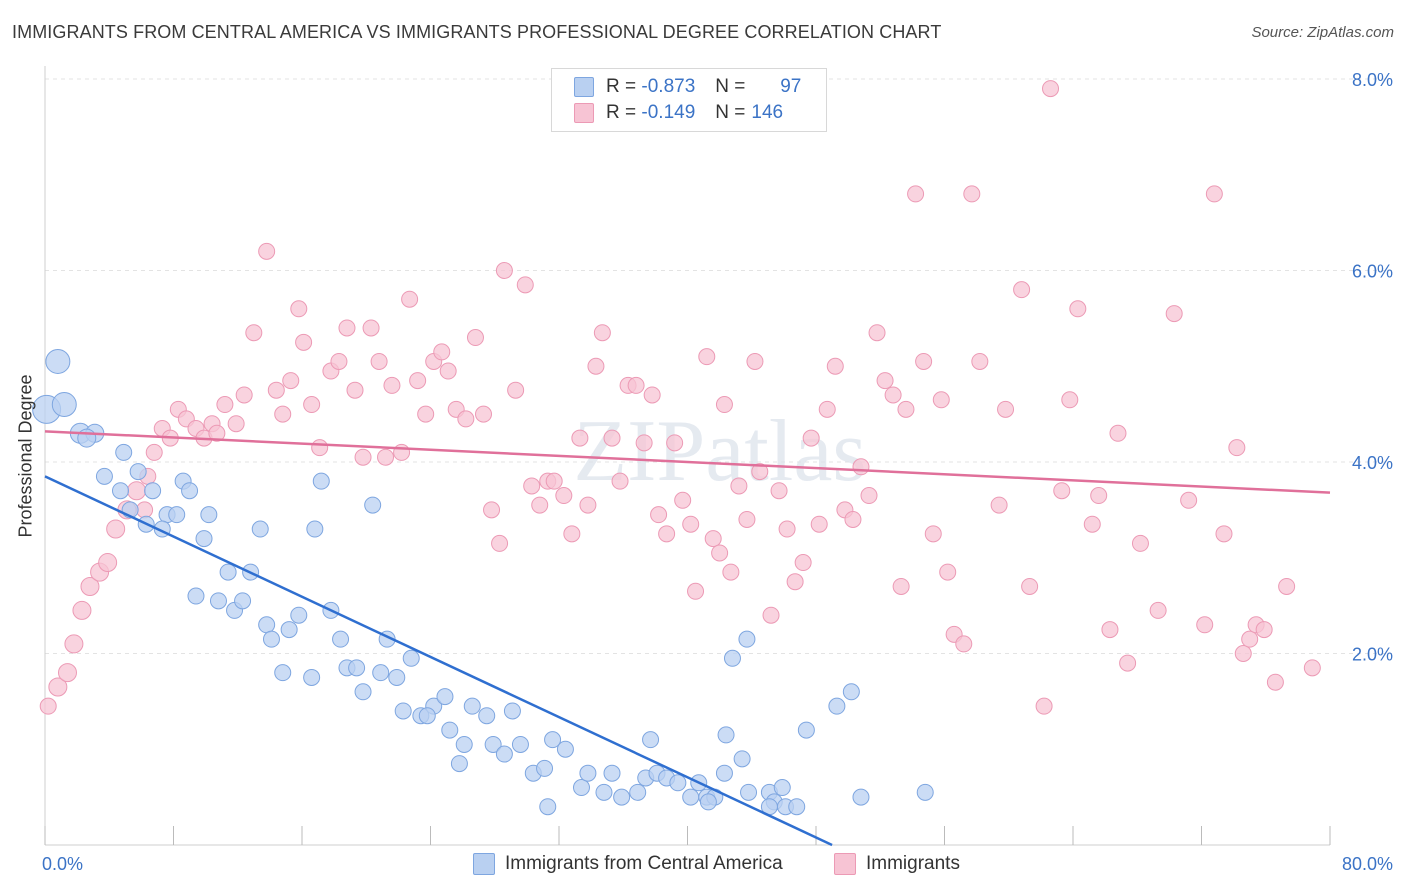 The image size is (1406, 892). Describe the element at coordinates (687, 462) in the screenshot. I see `immigrants-trend-line` at that location.